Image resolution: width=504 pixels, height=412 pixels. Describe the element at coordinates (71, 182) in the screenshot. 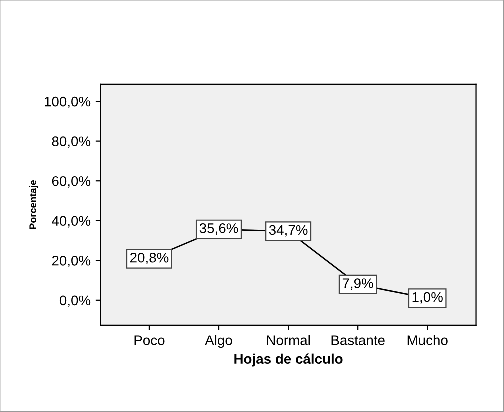

I see `y-tick-label: 60,0%` at that location.